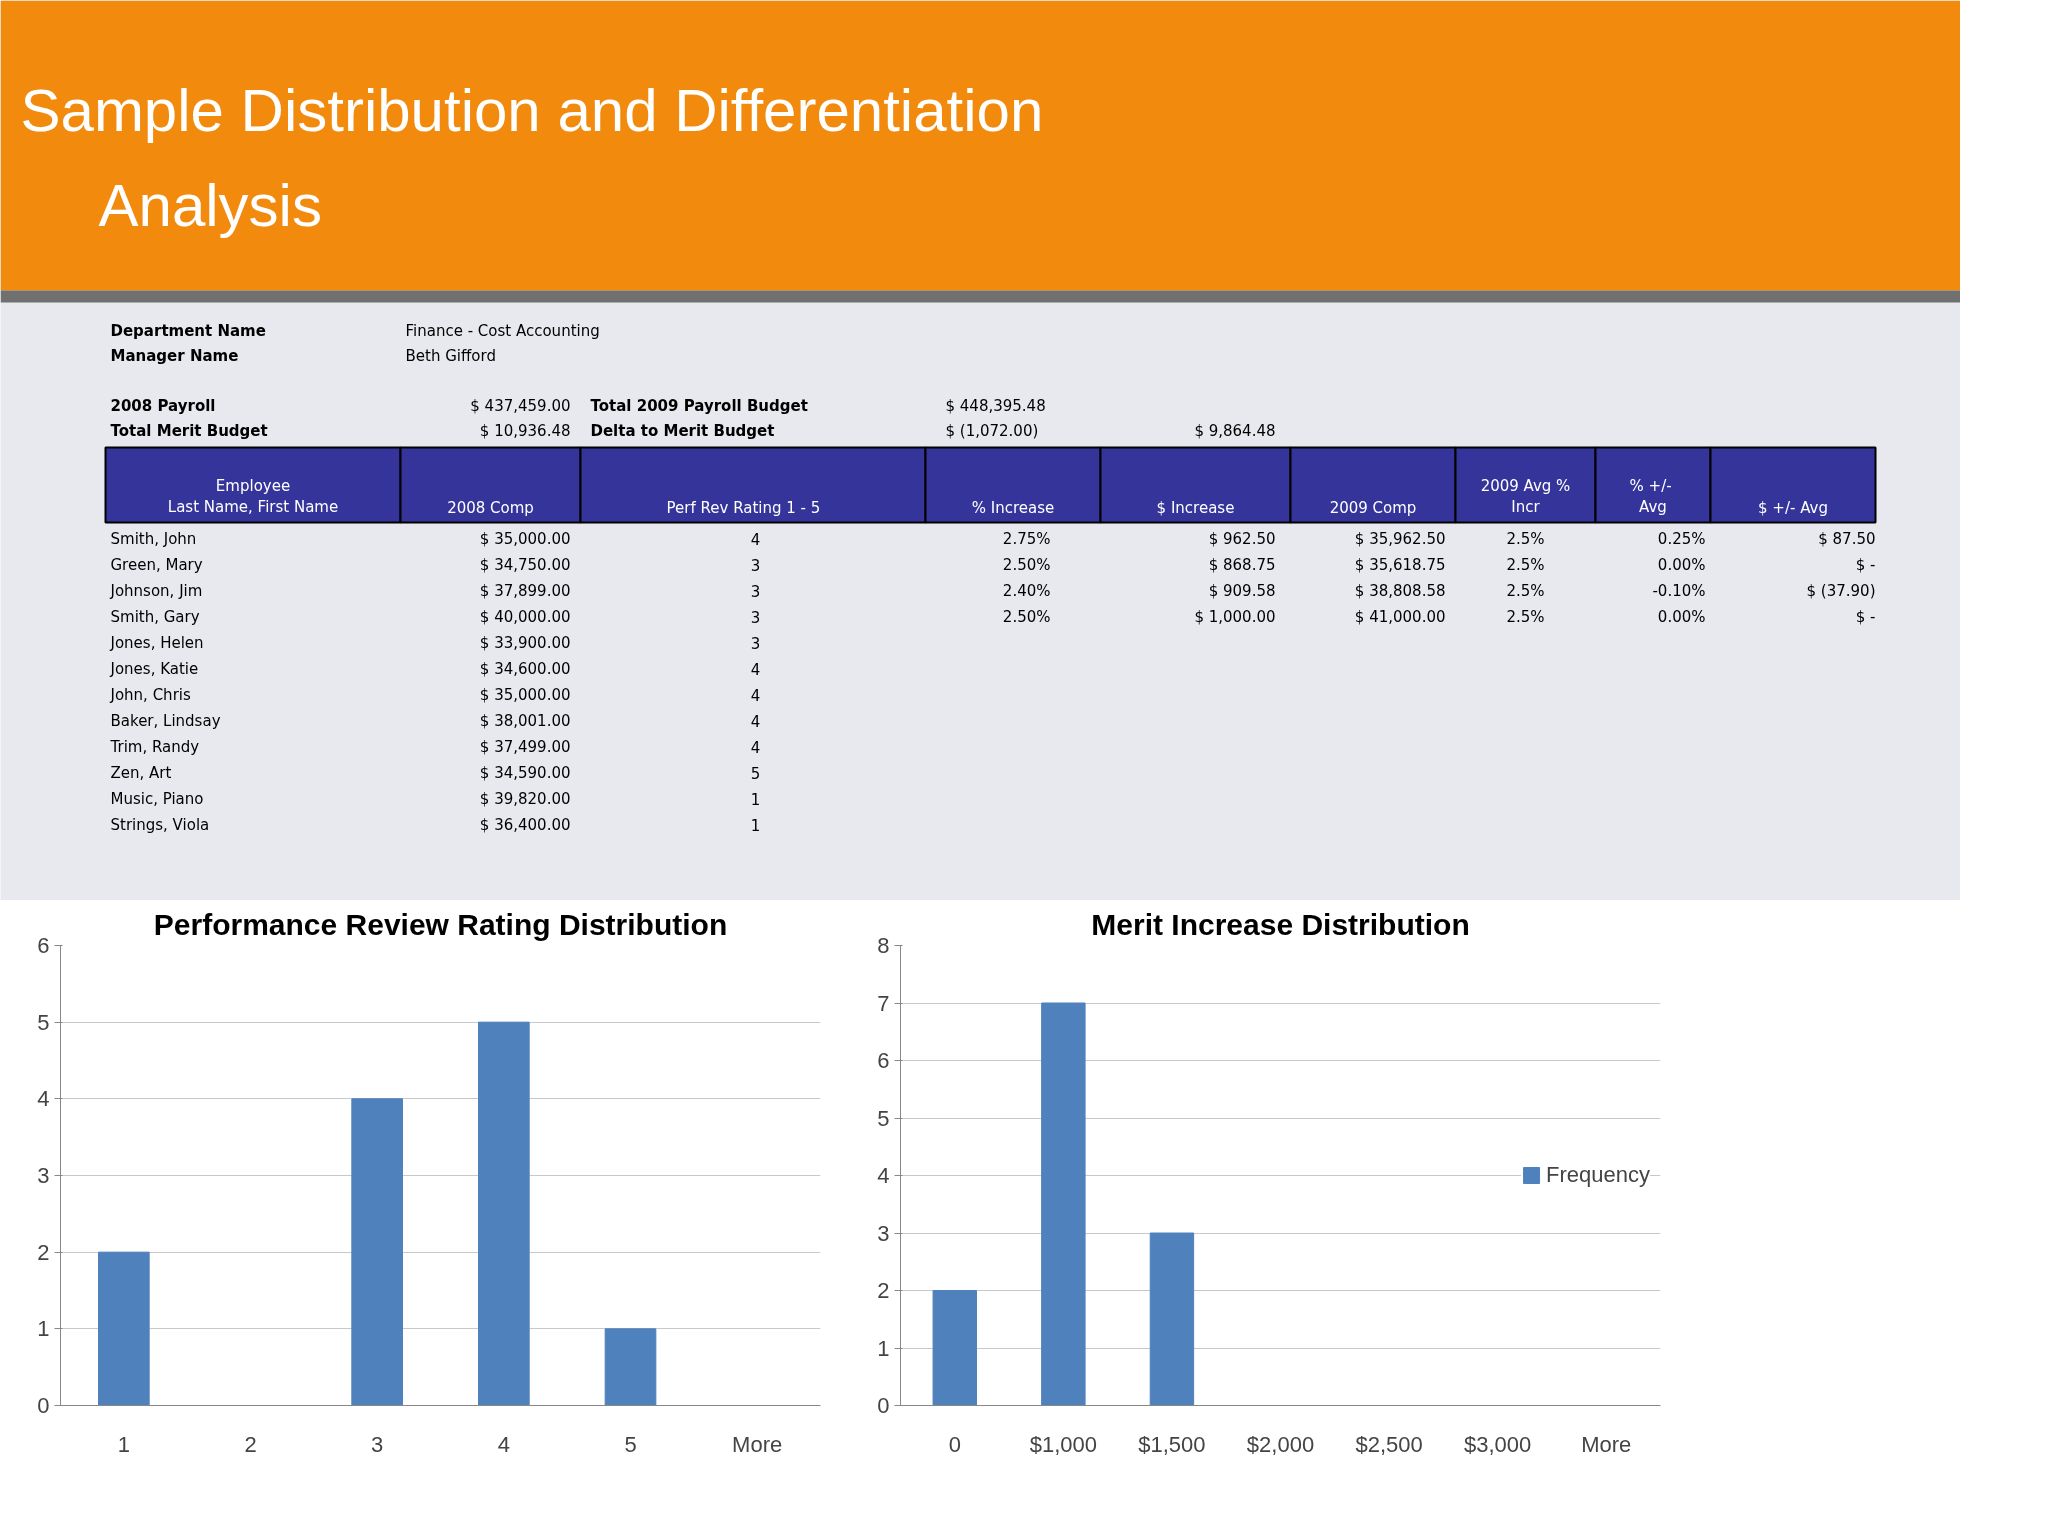  Describe the element at coordinates (450, 355) in the screenshot. I see `text: Beth Gifford` at that location.